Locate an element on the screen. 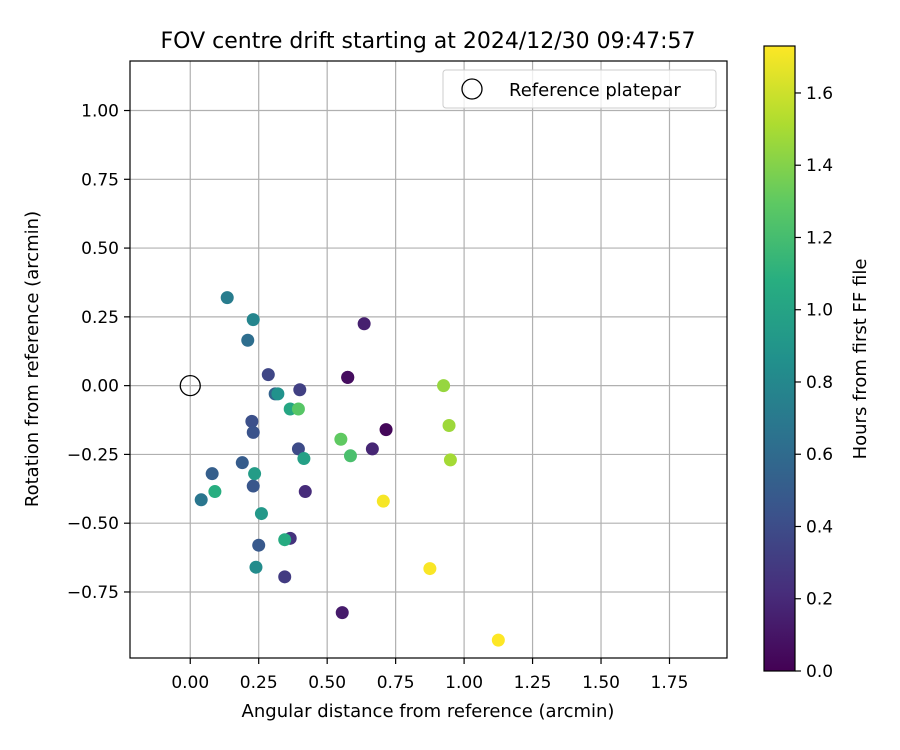 The image size is (900, 750). legend: Reference platepar is located at coordinates (579, 89).